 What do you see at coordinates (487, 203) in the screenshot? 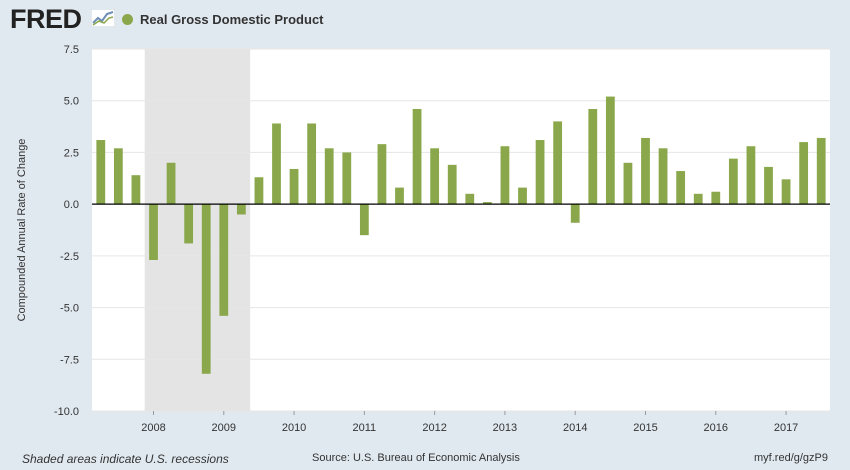
I see `bar-2012Q4` at bounding box center [487, 203].